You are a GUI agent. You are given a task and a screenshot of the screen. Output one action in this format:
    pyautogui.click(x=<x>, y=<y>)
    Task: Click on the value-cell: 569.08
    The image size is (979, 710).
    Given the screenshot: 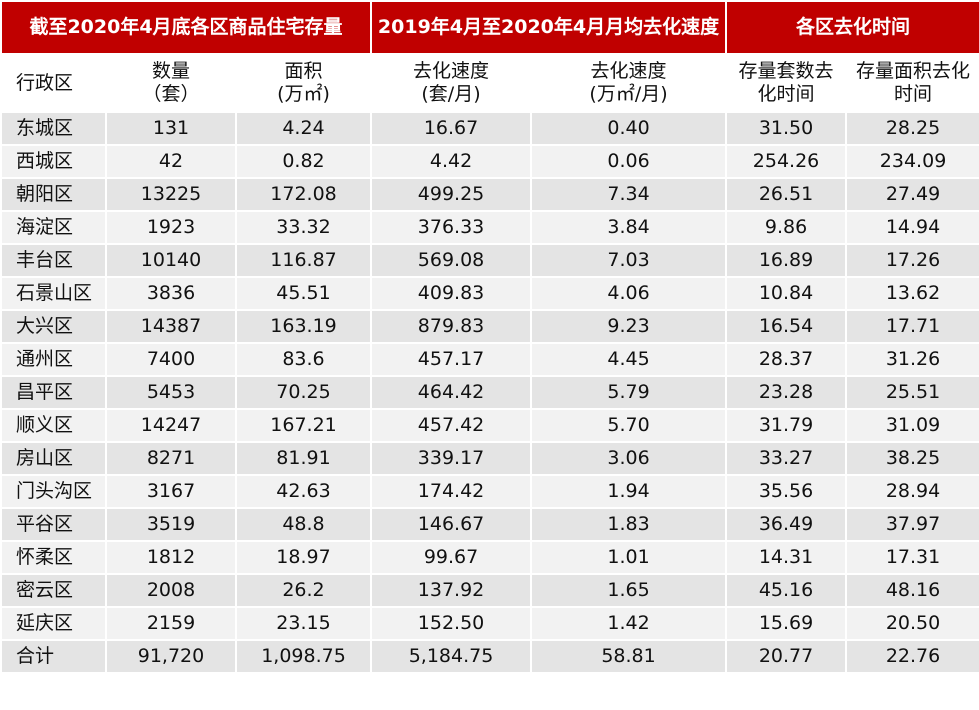 What is the action you would take?
    pyautogui.click(x=451, y=260)
    